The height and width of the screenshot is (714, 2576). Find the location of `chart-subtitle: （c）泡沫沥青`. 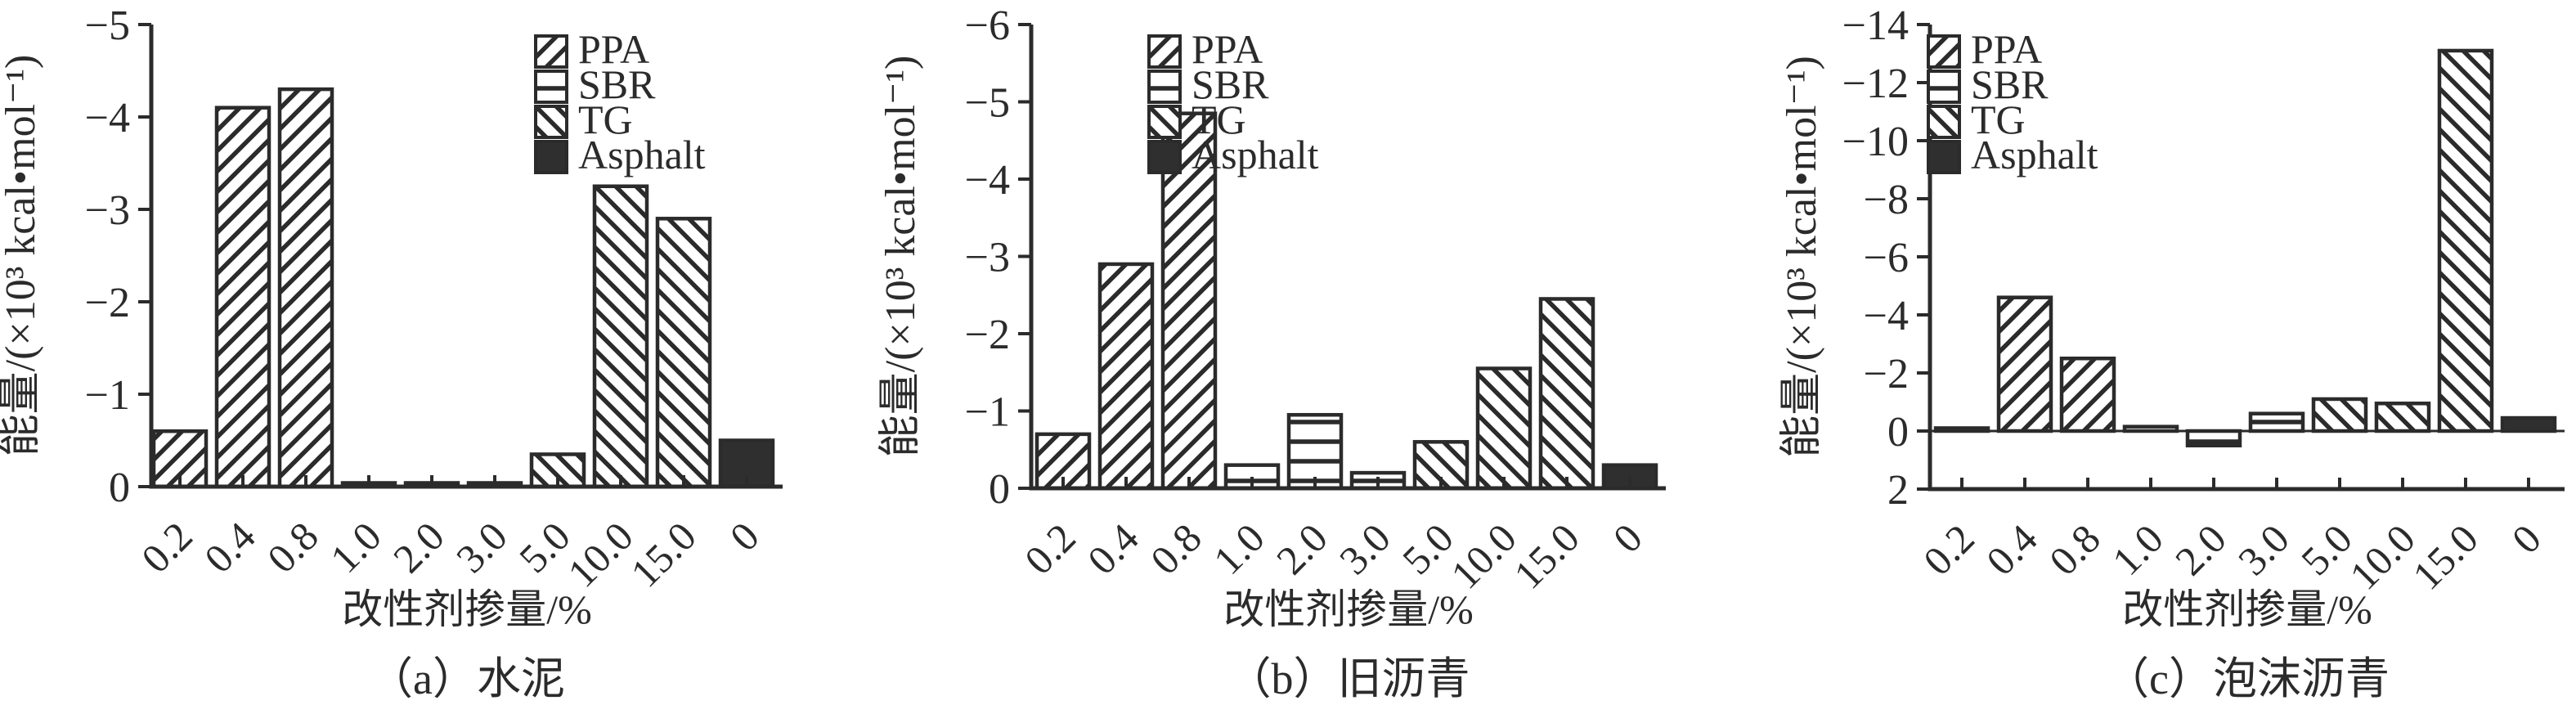

chart-subtitle: （c）泡沫沥青 is located at coordinates (2247, 679).